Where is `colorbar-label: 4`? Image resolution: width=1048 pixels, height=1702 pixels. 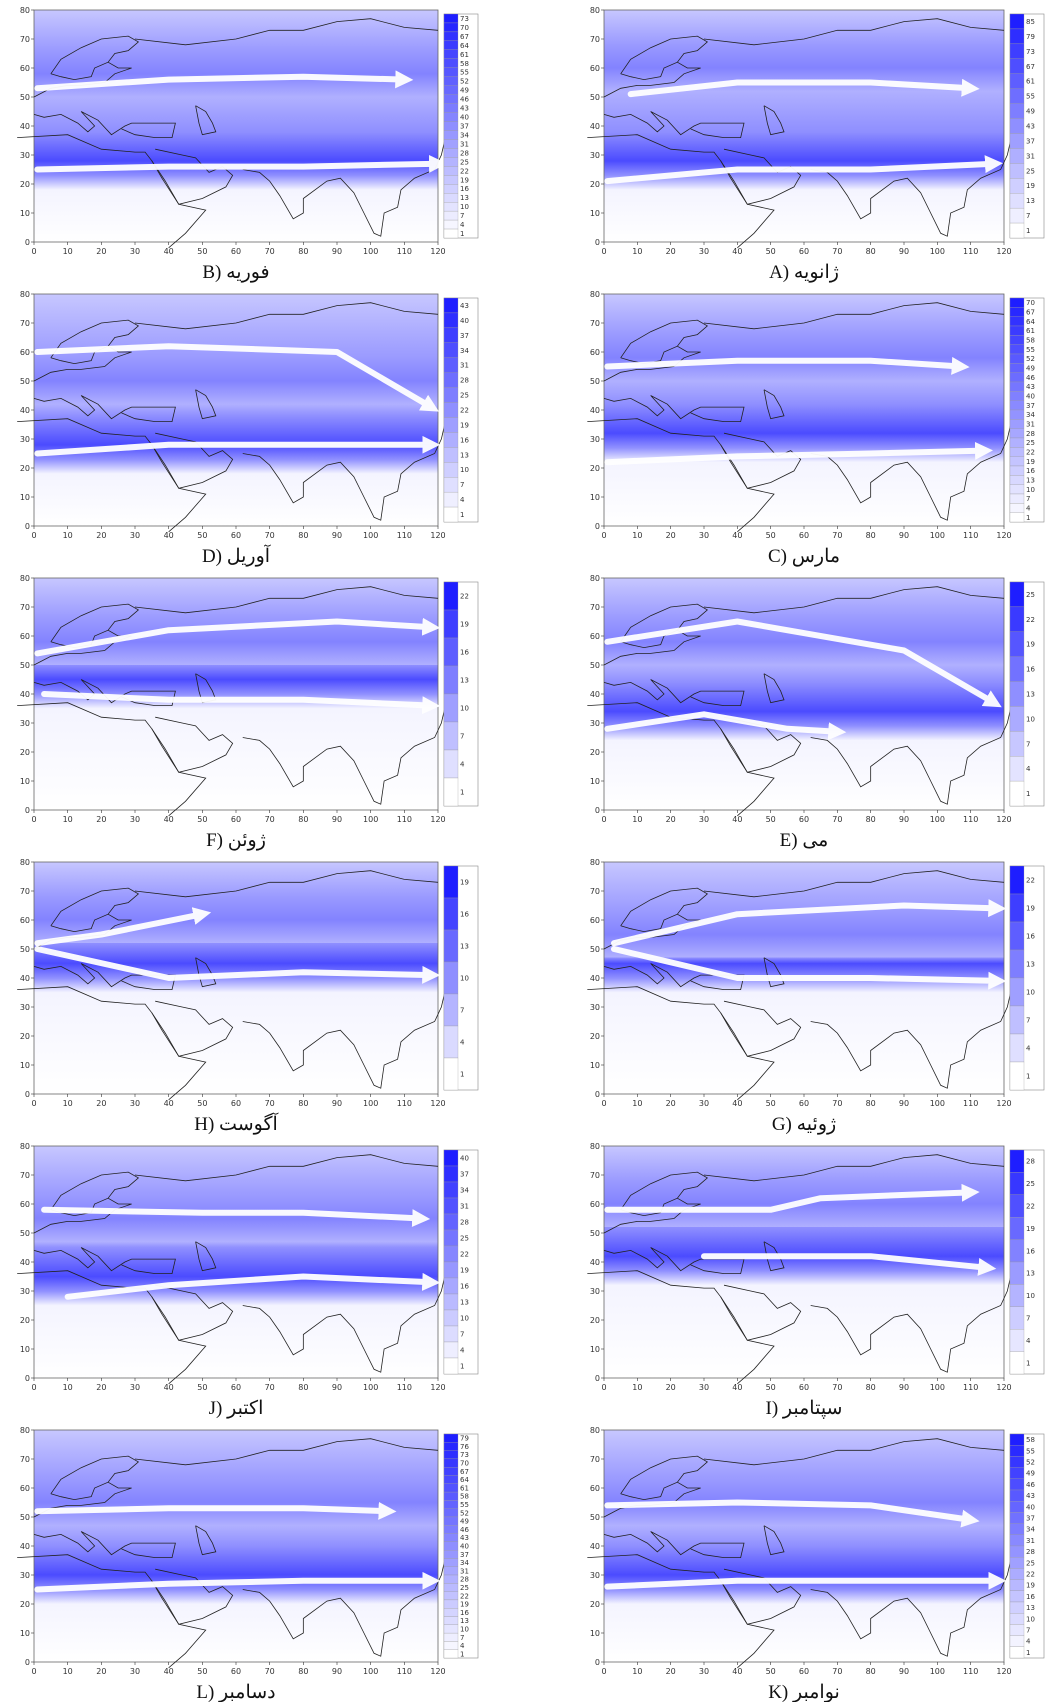 colorbar-label: 4 is located at coordinates (462, 765).